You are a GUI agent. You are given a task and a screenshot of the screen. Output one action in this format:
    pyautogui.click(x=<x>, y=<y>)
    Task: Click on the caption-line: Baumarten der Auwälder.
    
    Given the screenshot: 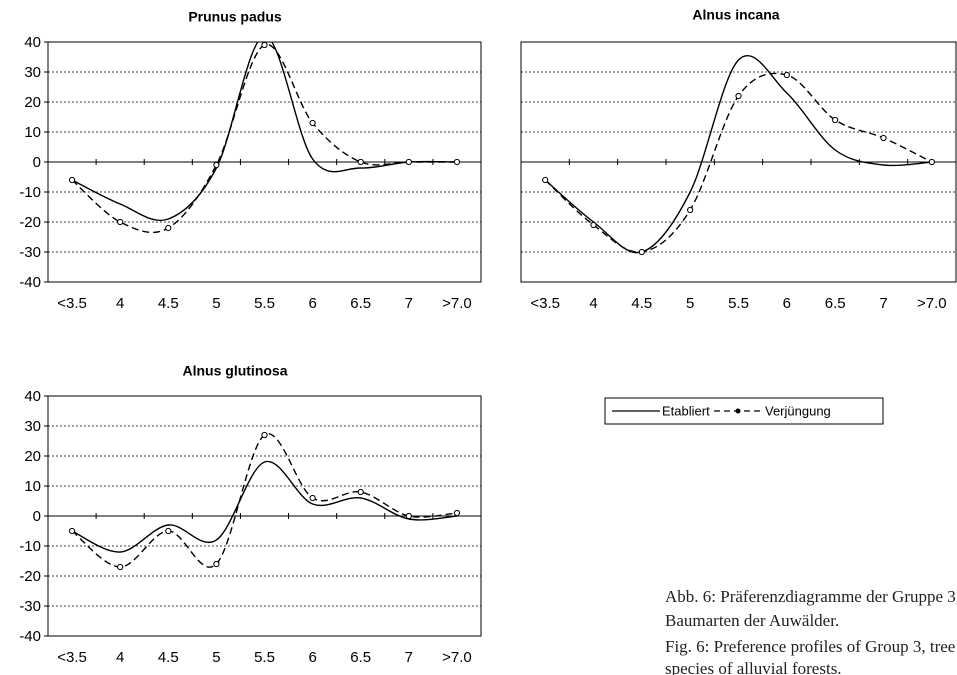 What is the action you would take?
    pyautogui.click(x=752, y=620)
    